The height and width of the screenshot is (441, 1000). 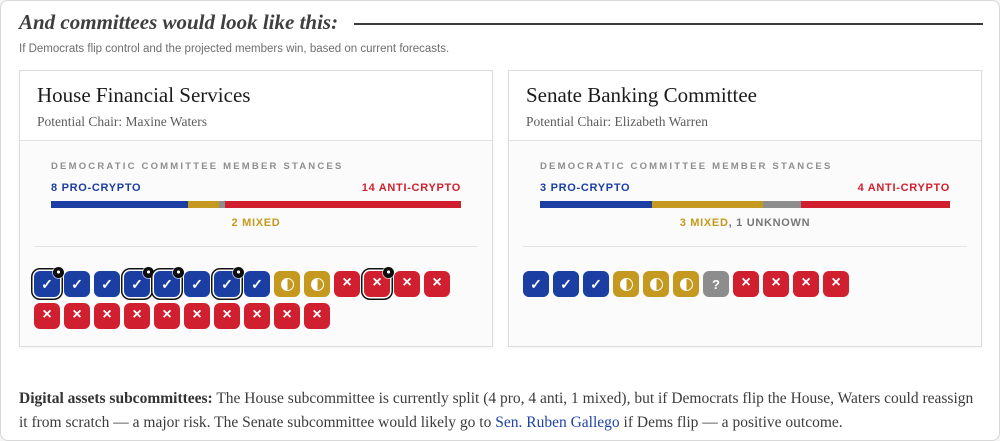 What do you see at coordinates (197, 166) in the screenshot?
I see `stances-section-label: DEMOCRATIC COMMITTEE MEMBER STANCES` at bounding box center [197, 166].